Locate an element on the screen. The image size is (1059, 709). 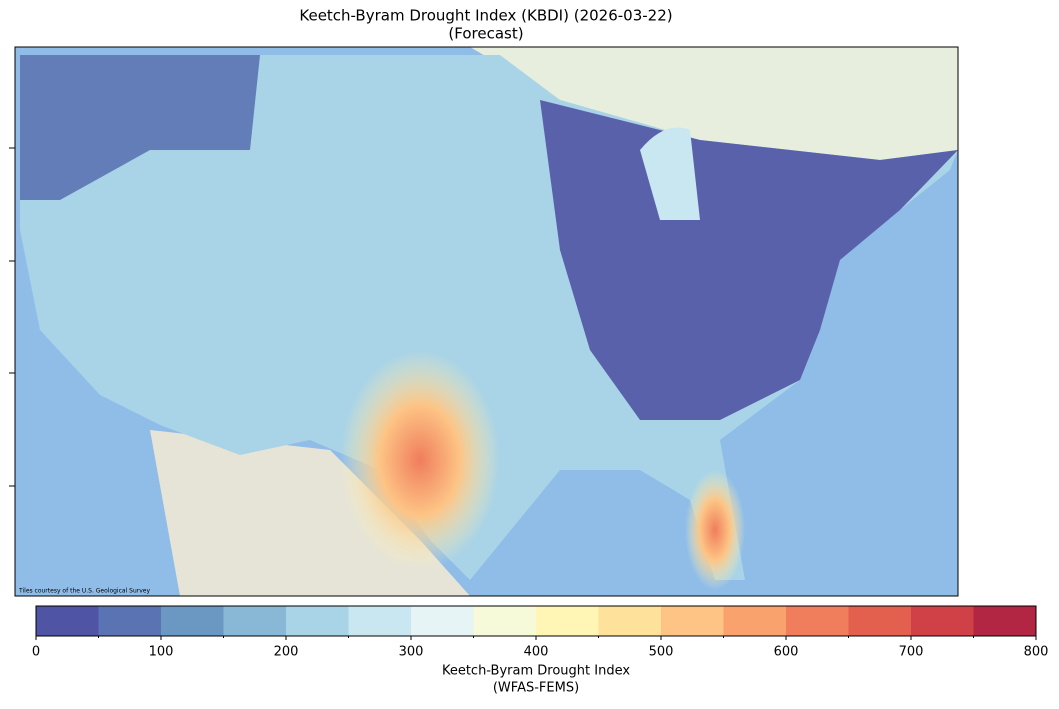
tick-label: 300 is located at coordinates (411, 652).